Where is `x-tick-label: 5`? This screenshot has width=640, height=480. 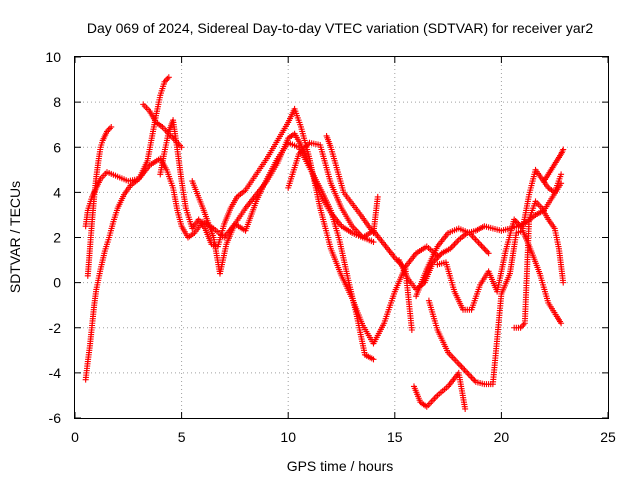
x-tick-label: 5 is located at coordinates (182, 437).